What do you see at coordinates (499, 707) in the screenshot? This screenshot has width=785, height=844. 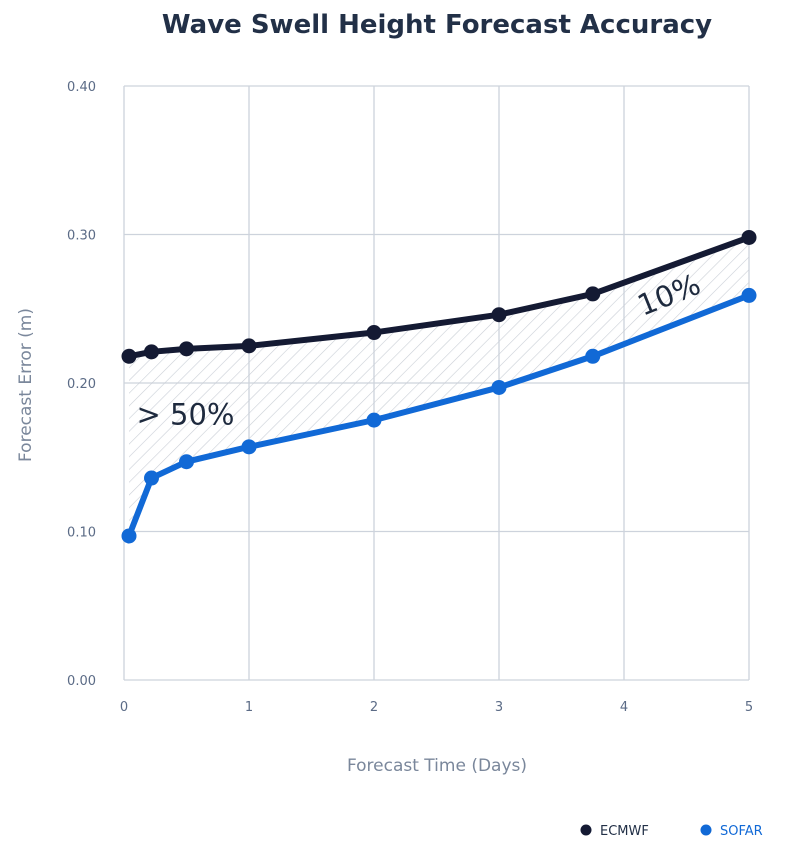 I see `x-tick-label: 3` at bounding box center [499, 707].